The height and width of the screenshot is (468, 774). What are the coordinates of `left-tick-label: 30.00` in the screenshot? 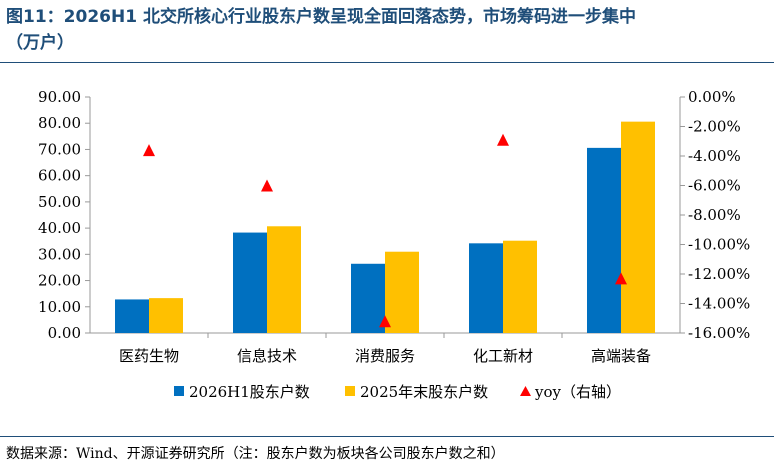 It's located at (59, 254).